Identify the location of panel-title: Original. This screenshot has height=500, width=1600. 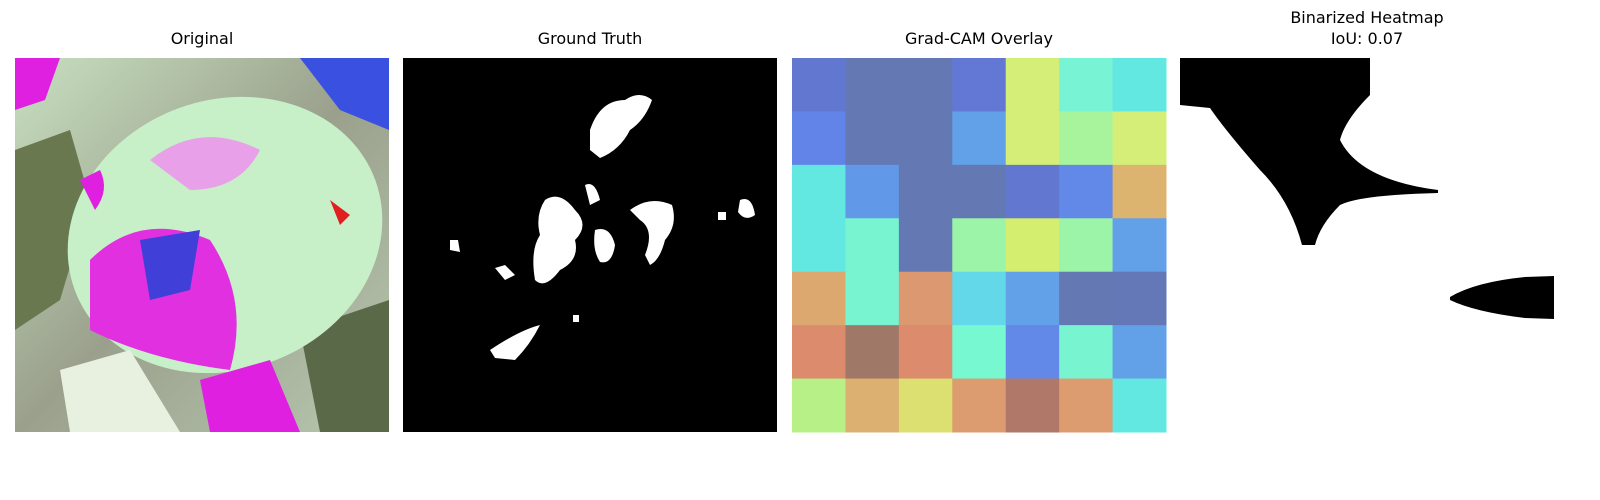
(202, 38).